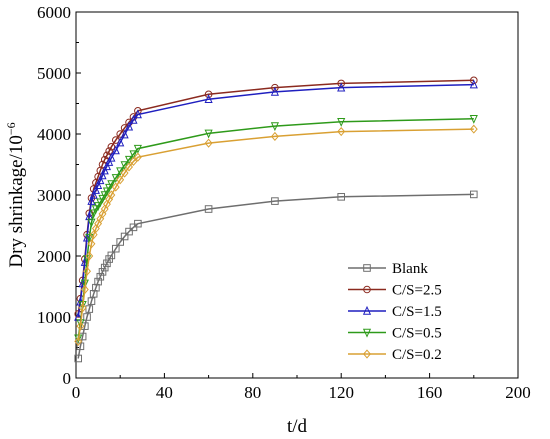 Image resolution: width=550 pixels, height=439 pixels. Describe the element at coordinates (430, 392) in the screenshot. I see `x-tick-label: 160` at that location.